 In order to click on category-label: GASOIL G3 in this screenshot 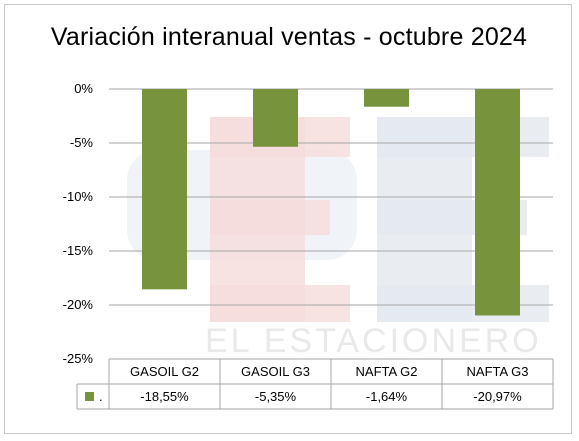, I will do `click(275, 371)`.